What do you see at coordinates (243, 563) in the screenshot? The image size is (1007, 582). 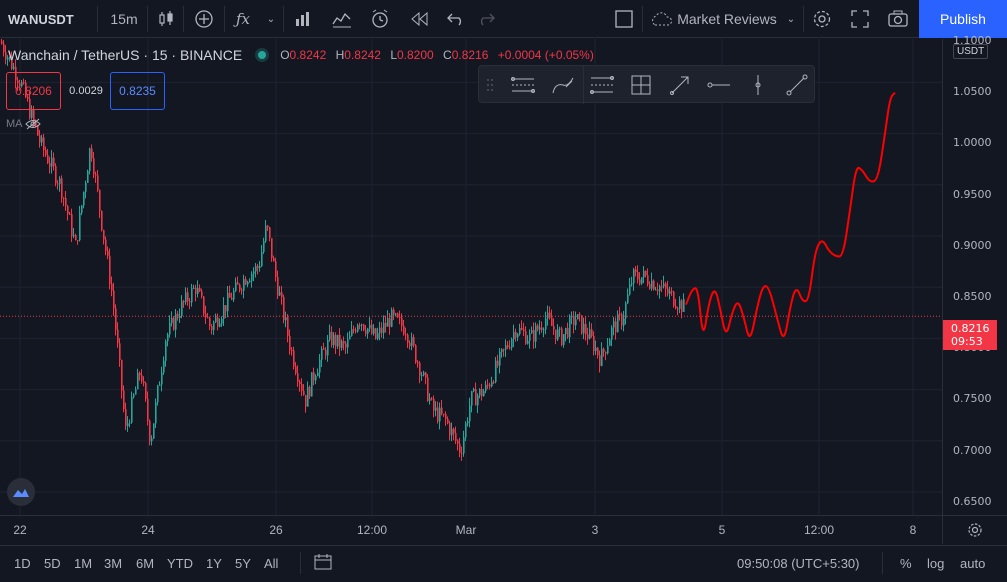 I see `range-button-5y: 5Y` at bounding box center [243, 563].